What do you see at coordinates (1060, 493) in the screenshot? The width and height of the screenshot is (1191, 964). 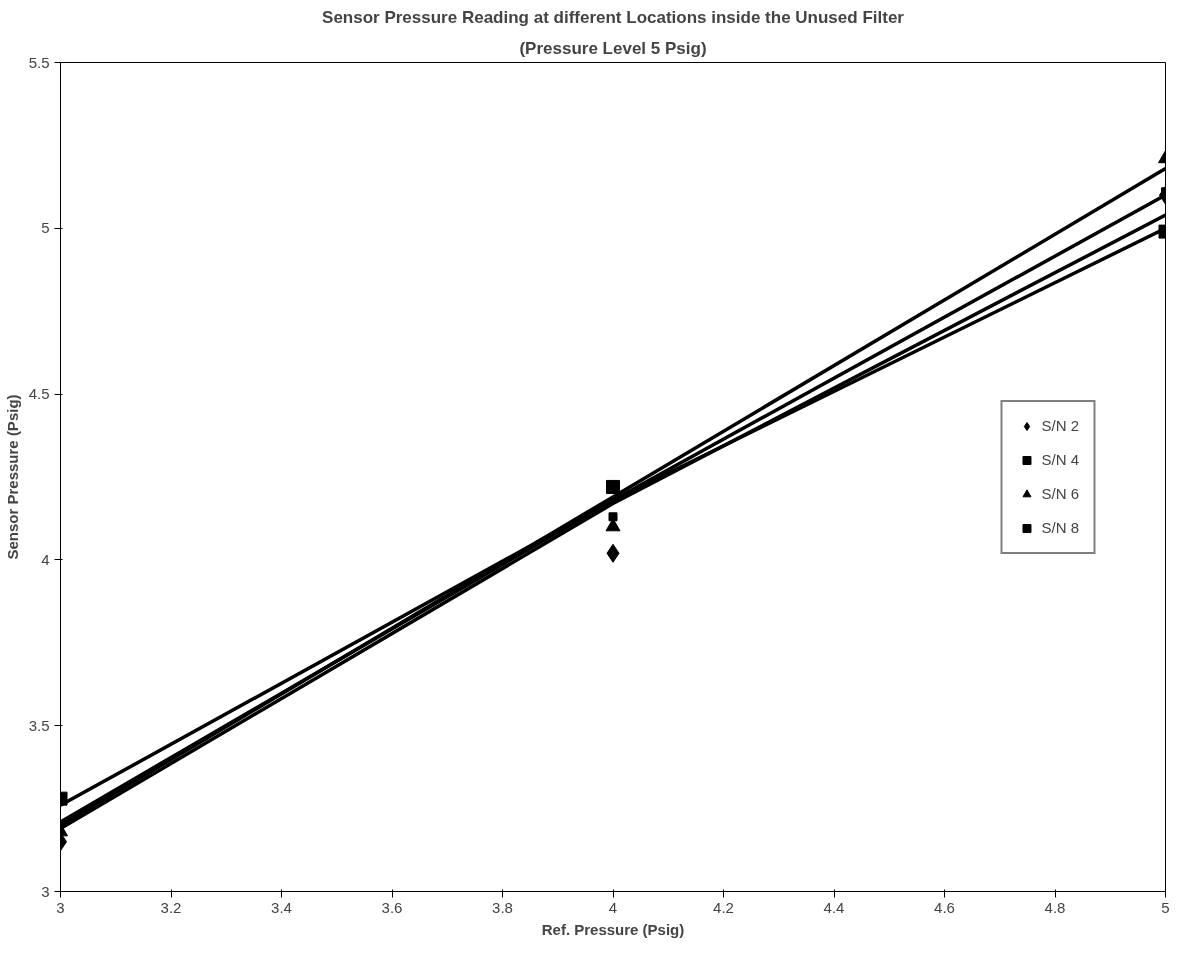 I see `legend-label: S/N 6` at bounding box center [1060, 493].